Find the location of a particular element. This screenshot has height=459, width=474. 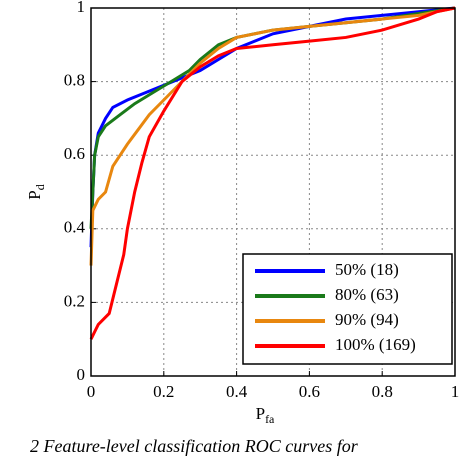

x-tick-label: 1 is located at coordinates (455, 391).